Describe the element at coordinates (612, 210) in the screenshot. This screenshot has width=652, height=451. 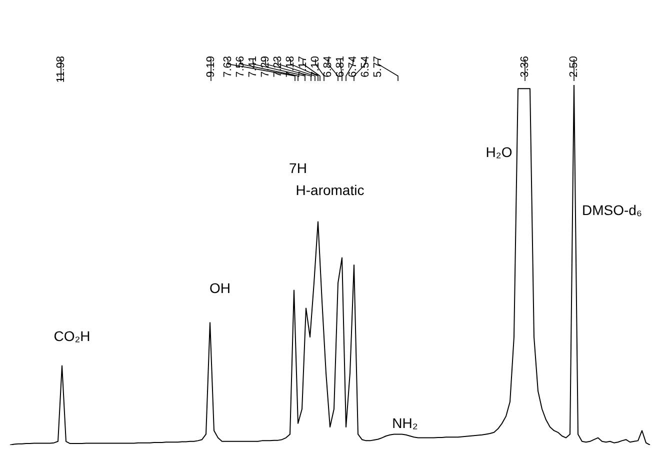
I see `annotation: DMSO-d₆` at that location.